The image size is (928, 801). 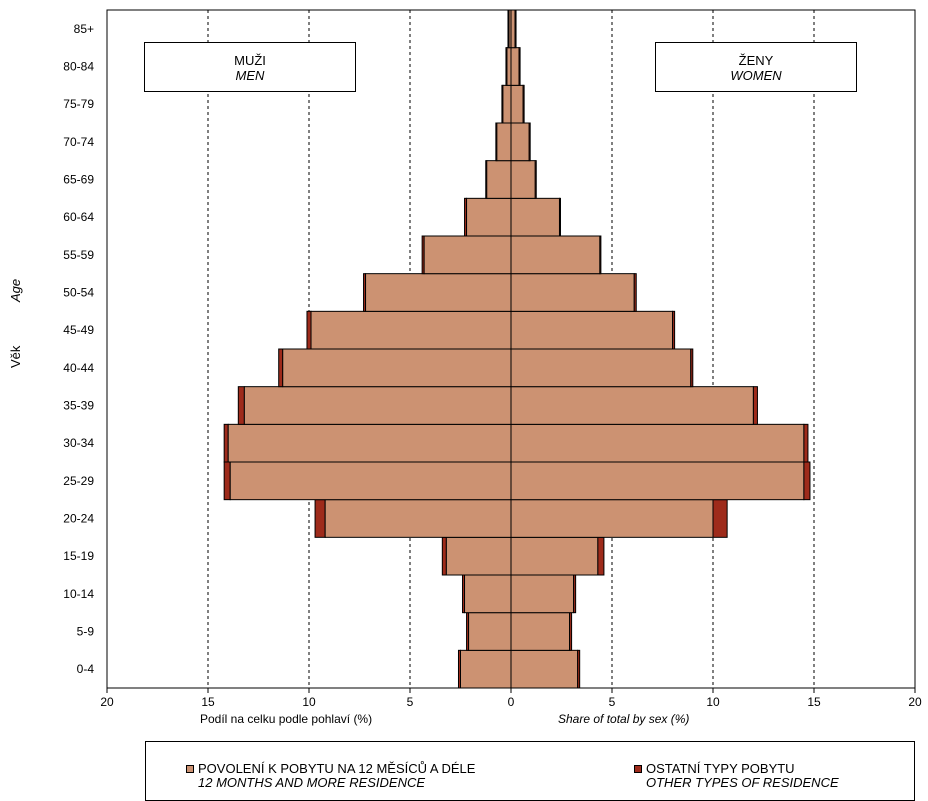 What do you see at coordinates (190, 769) in the screenshot?
I see `legend-swatch-permit` at bounding box center [190, 769].